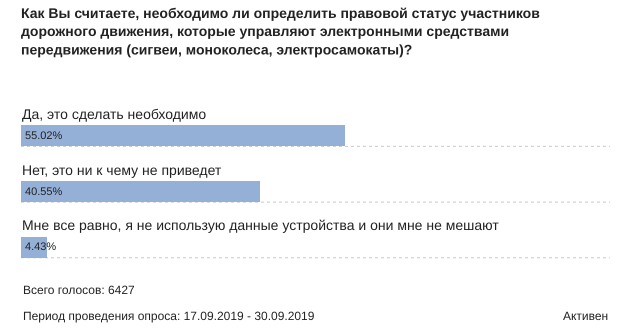  Describe the element at coordinates (169, 316) in the screenshot. I see `text: Период проведения опроса: 17.09.2019 - 30.09.2019` at that location.